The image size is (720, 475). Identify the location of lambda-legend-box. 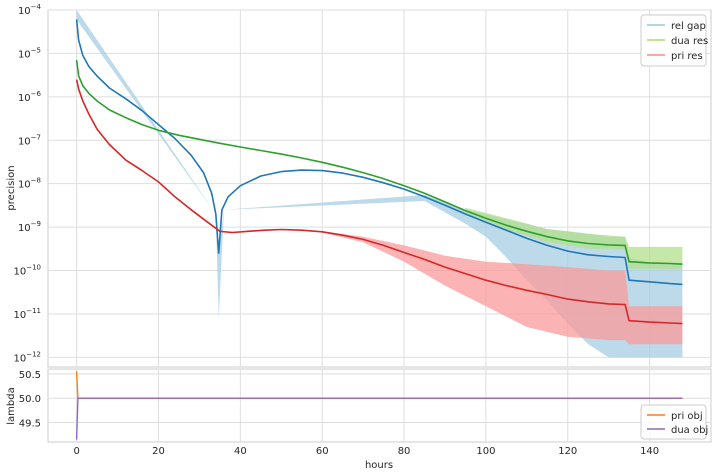
(673, 422).